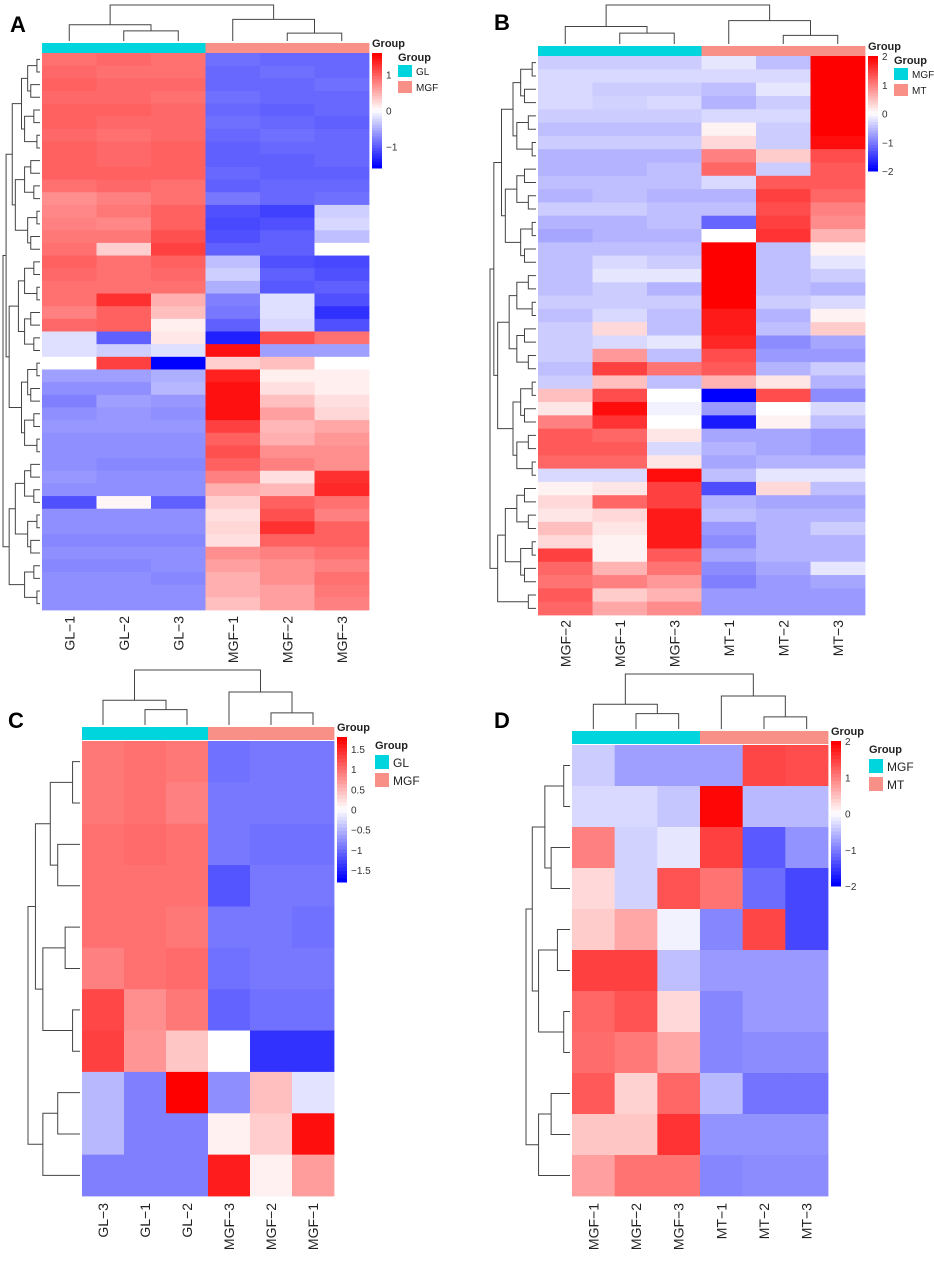 The image size is (934, 1263). What do you see at coordinates (103, 1220) in the screenshot?
I see `heatmap-c-column-label: GL−3` at bounding box center [103, 1220].